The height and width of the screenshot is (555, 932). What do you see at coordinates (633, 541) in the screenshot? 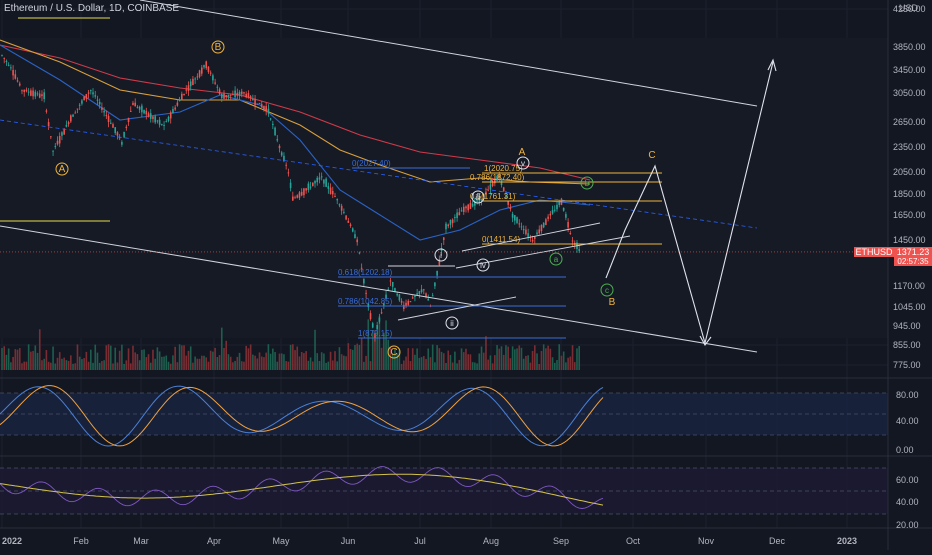
I see `time-tick-label: Oct` at bounding box center [633, 541].